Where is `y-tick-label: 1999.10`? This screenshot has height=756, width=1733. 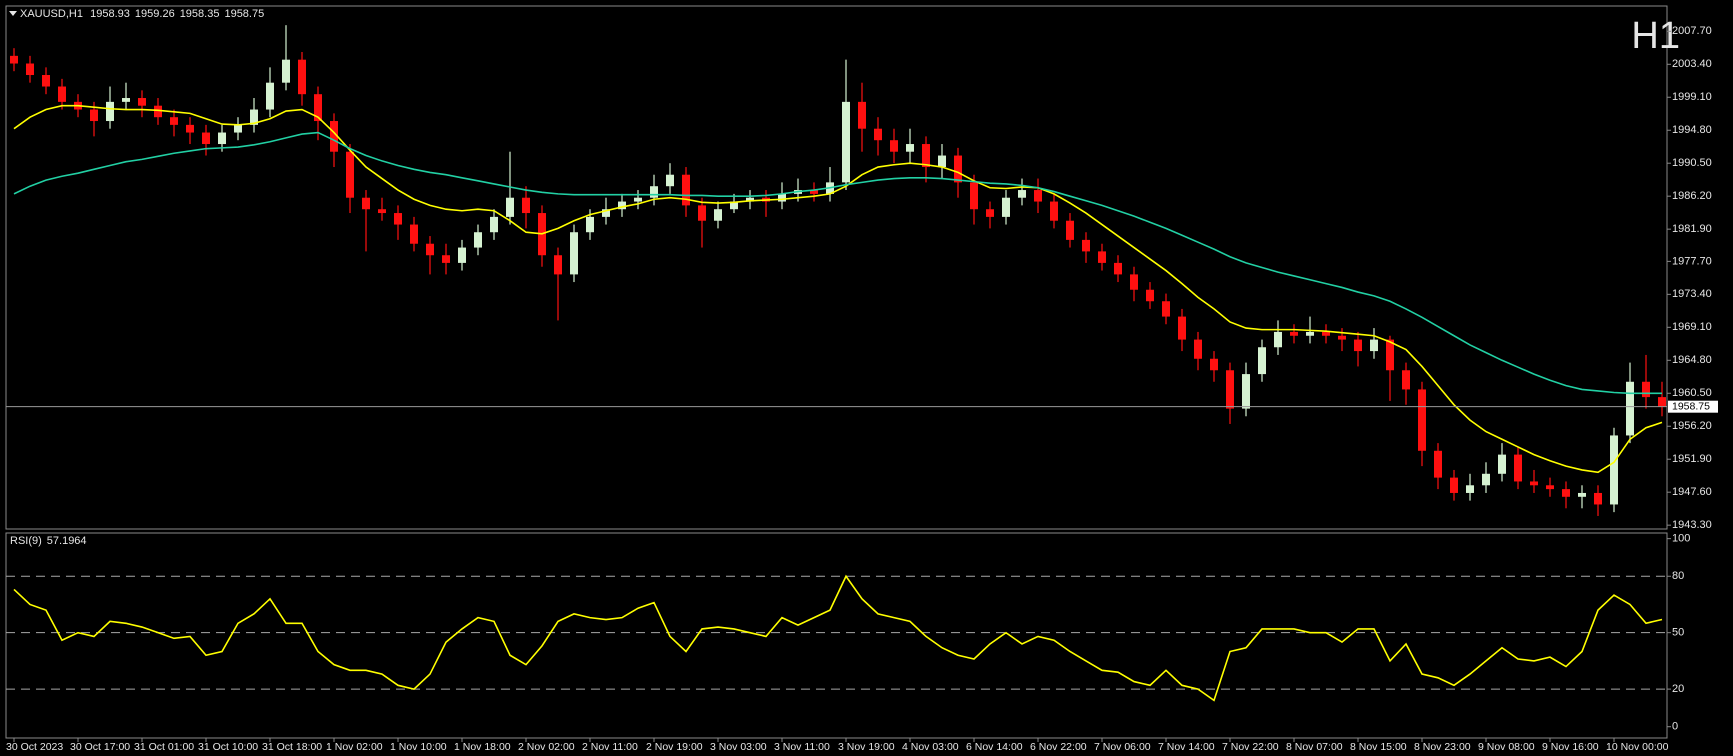
y-tick-label: 1999.10 is located at coordinates (1692, 97).